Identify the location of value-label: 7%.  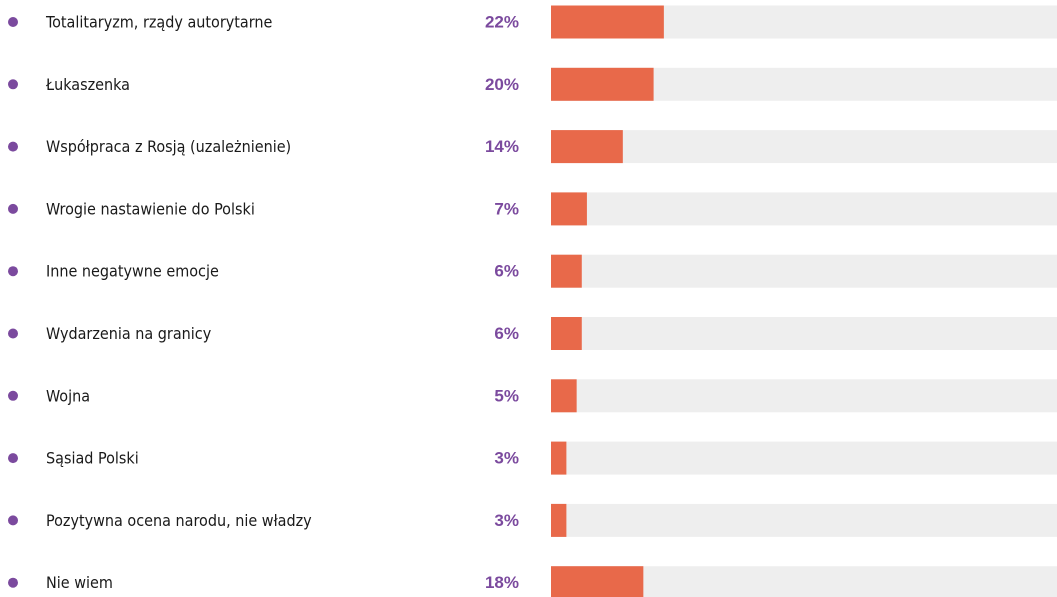
(506, 208).